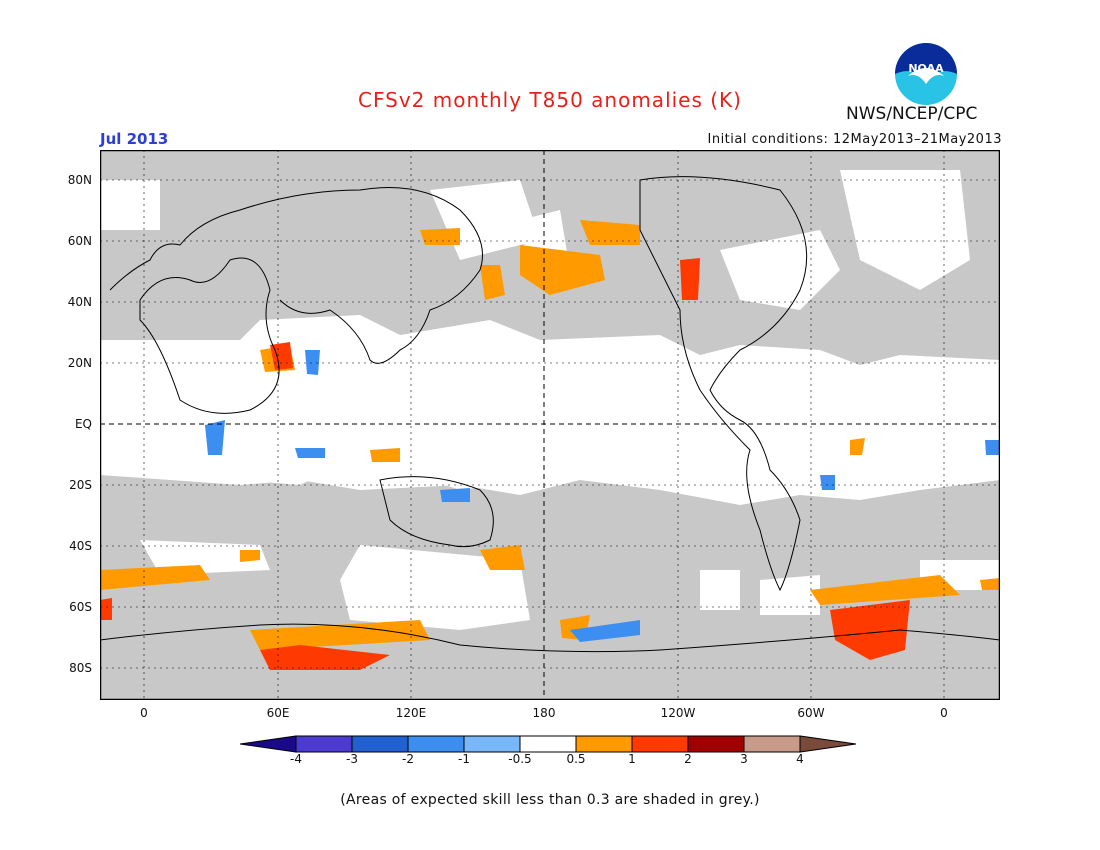 The width and height of the screenshot is (1100, 850). Describe the element at coordinates (352, 759) in the screenshot. I see `colorbar-tick-label: -3` at that location.